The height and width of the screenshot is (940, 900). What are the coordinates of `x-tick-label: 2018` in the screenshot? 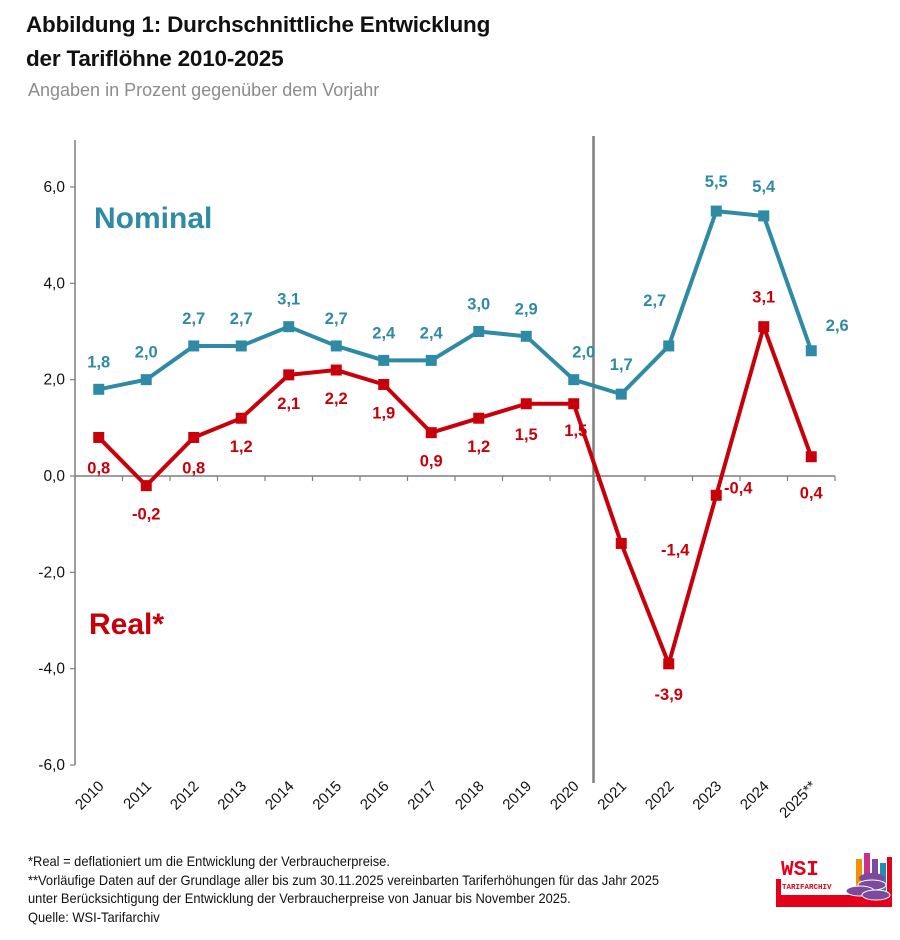 It's located at (470, 796).